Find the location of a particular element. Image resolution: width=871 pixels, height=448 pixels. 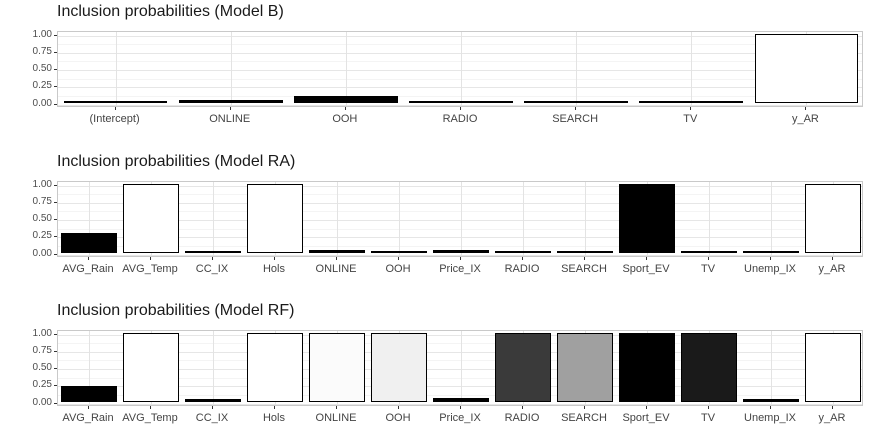

x-axis-label-ooh: OOH is located at coordinates (345, 119).